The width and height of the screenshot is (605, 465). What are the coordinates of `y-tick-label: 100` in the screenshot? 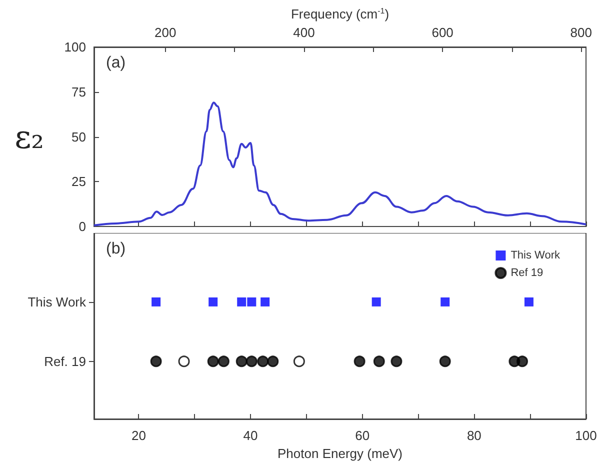 It's located at (75, 47).